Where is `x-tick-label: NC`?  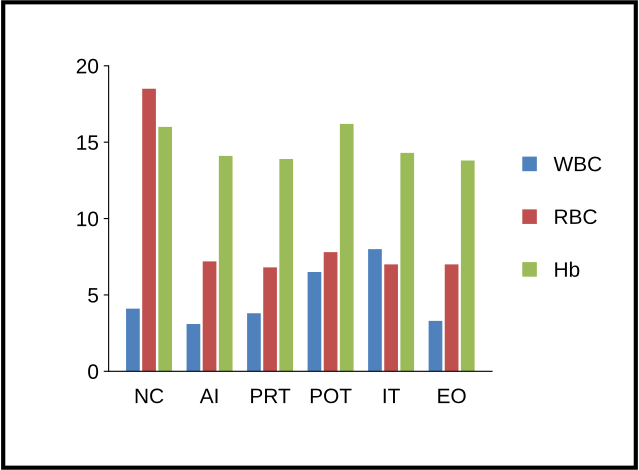
x-tick-label: NC is located at coordinates (150, 396).